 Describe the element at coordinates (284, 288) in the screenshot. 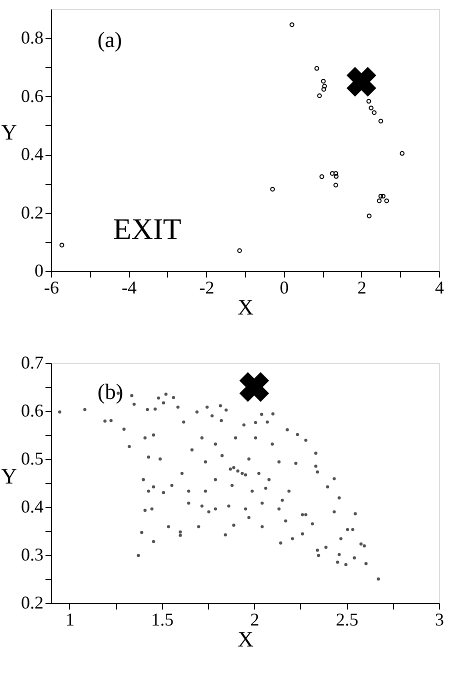

I see `x-tick-label: 0` at that location.